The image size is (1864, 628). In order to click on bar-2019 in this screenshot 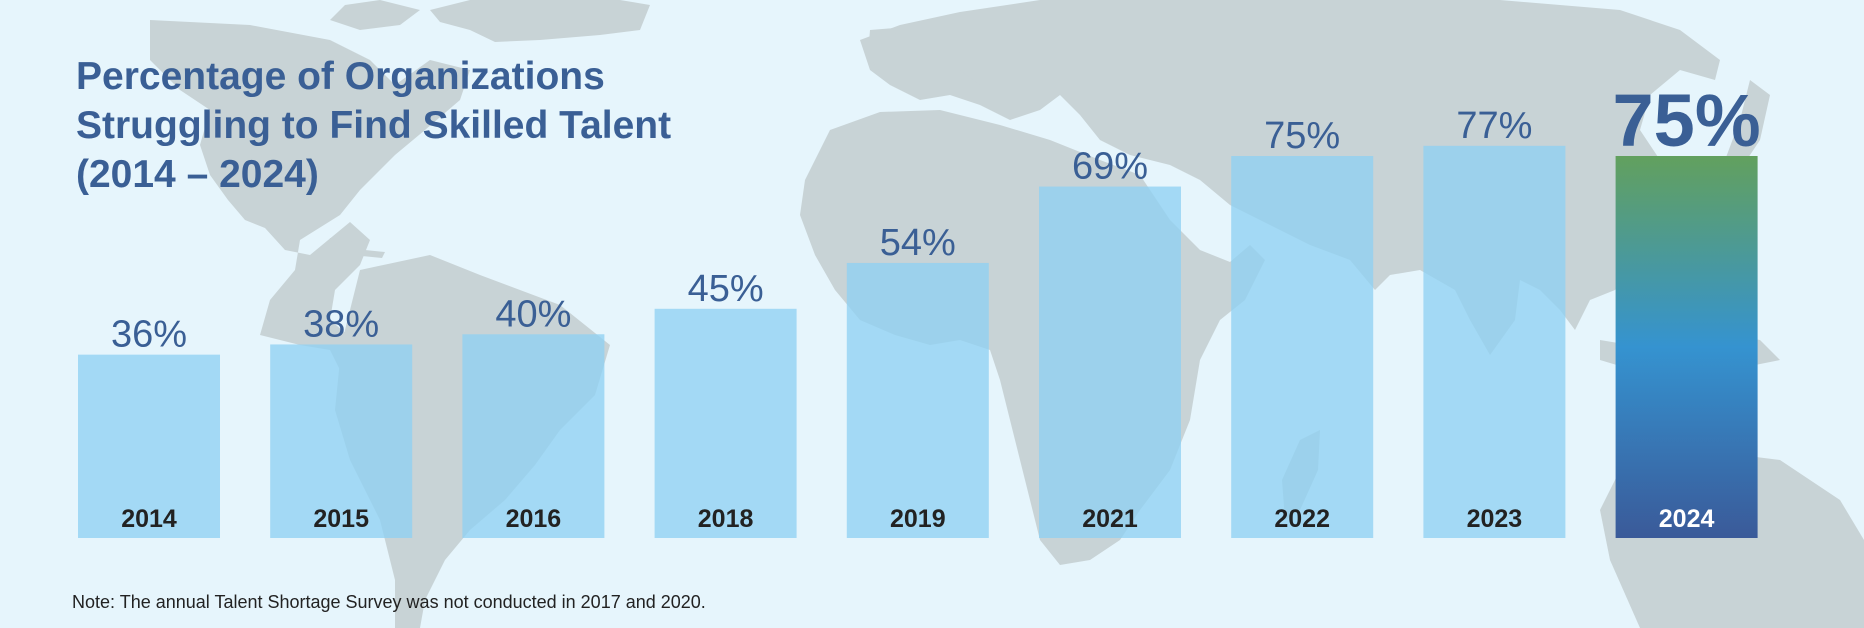, I will do `click(917, 400)`.